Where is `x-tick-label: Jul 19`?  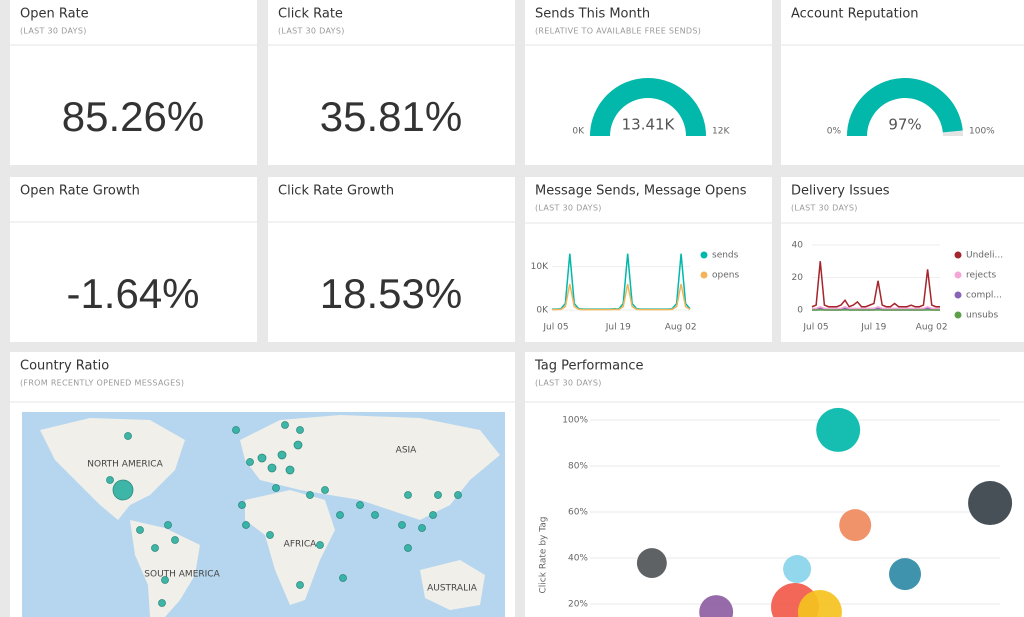 x-tick-label: Jul 19 is located at coordinates (873, 328).